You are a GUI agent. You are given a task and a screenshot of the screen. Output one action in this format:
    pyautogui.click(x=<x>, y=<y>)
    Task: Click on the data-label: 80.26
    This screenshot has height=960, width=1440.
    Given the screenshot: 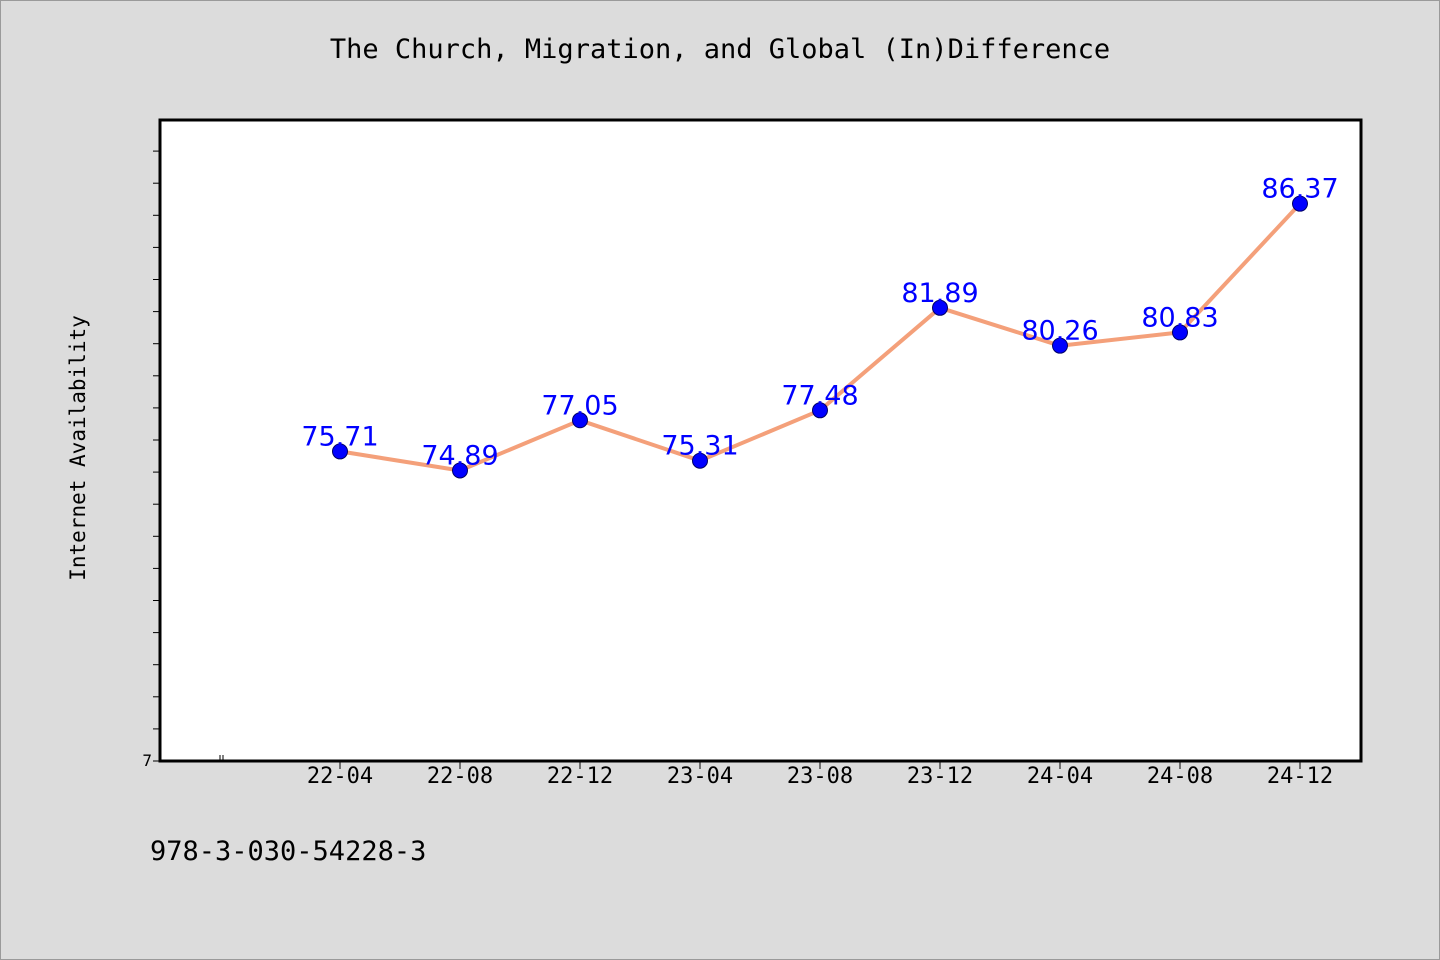 What is the action you would take?
    pyautogui.click(x=1059, y=331)
    